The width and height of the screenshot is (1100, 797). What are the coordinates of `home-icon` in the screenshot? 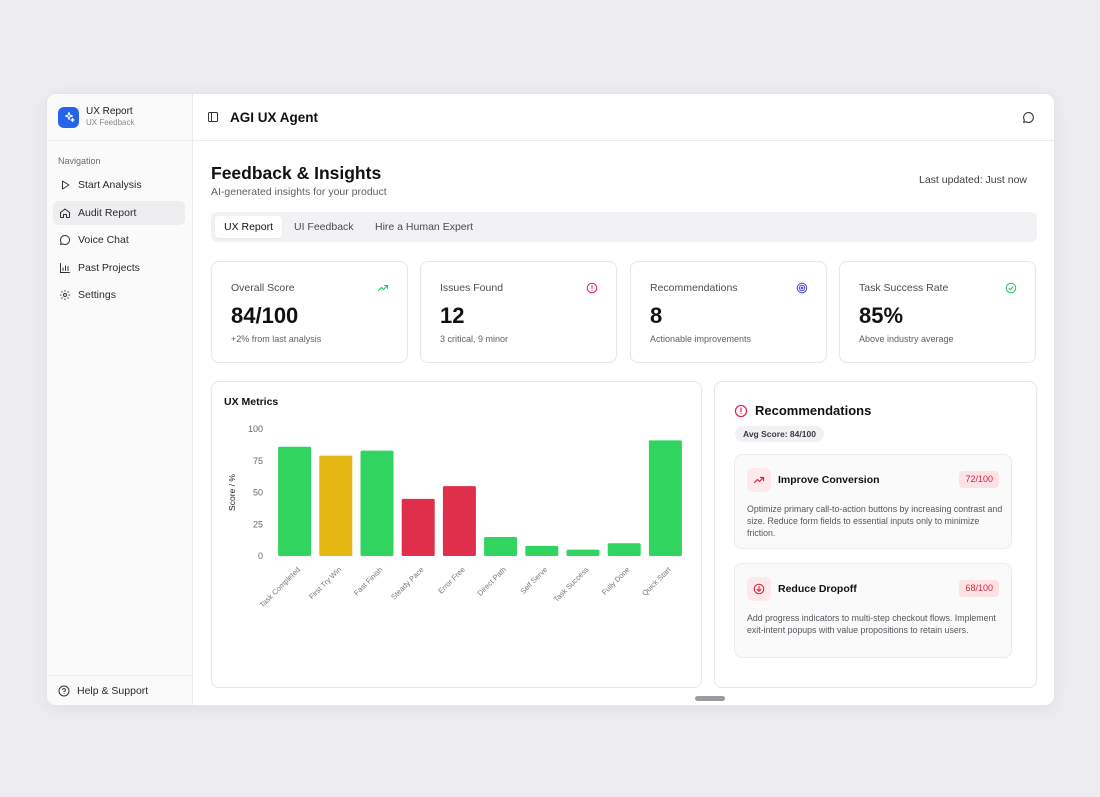 It's located at (65, 213).